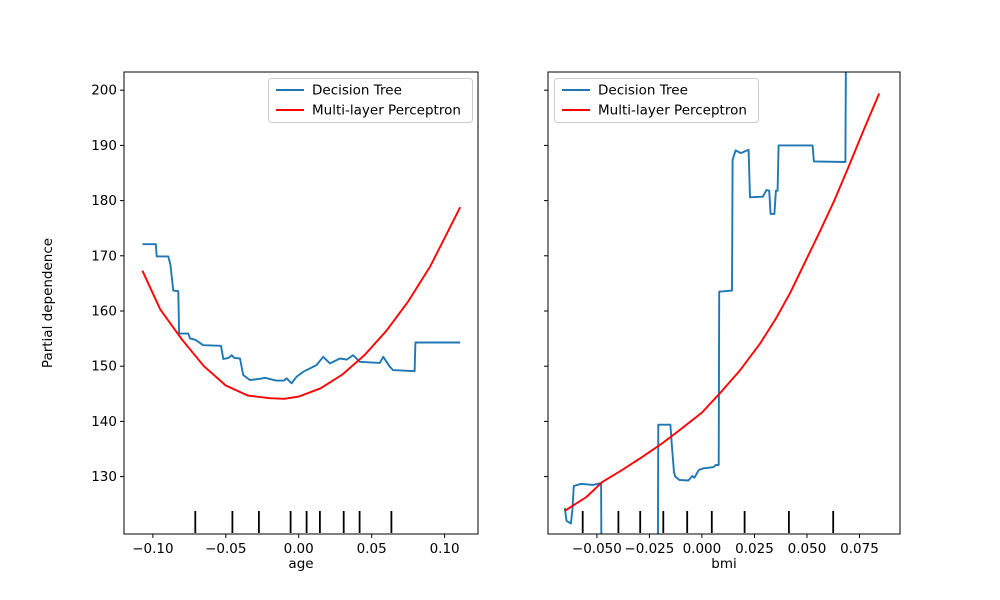 The image size is (1000, 600). I want to click on x-tick-label: 0.025, so click(754, 549).